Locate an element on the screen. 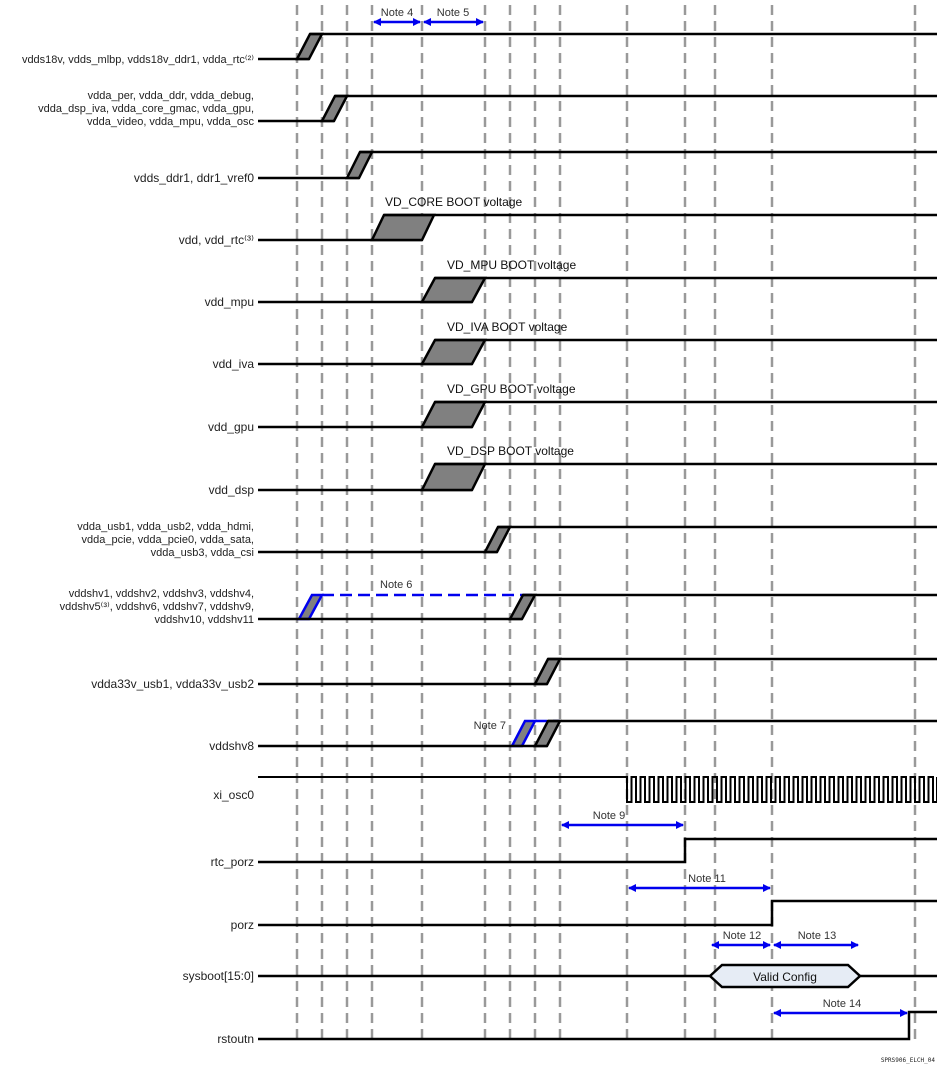  signal-vdds-ddr1-group: vdds_ddr1, ddr1_vref0 is located at coordinates (535, 167).